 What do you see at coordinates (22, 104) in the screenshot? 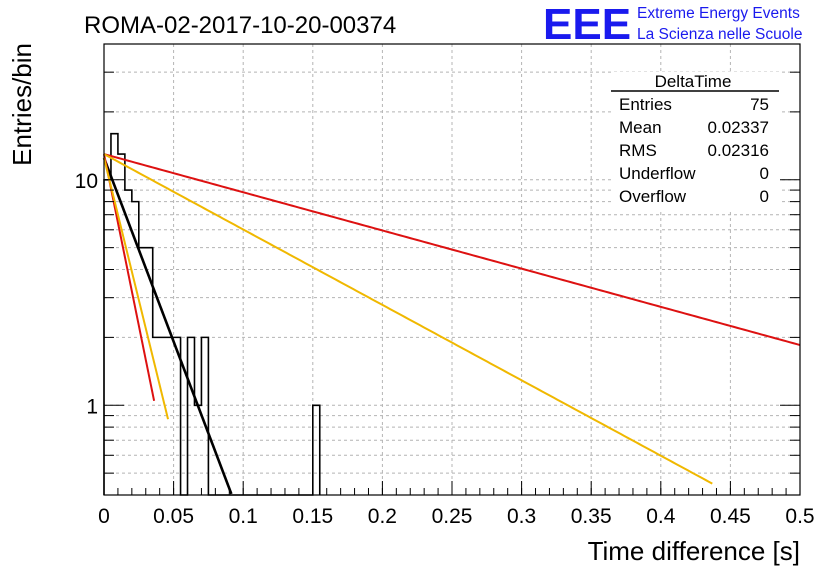
I see `y-axis-label: Entries/bin` at bounding box center [22, 104].